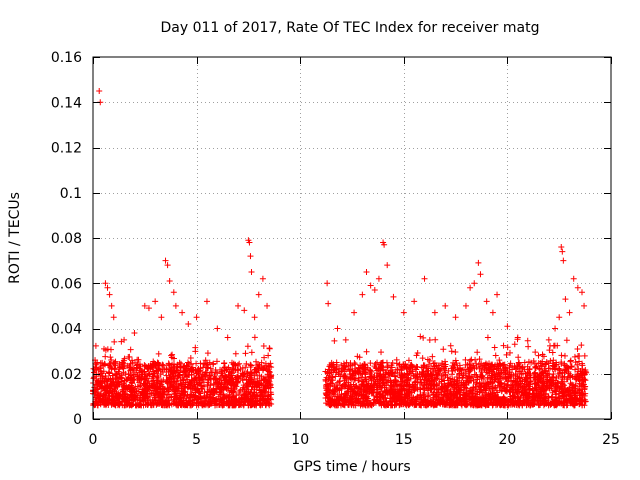 The height and width of the screenshot is (480, 640). Describe the element at coordinates (66, 284) in the screenshot. I see `y-tick-label: 0.06` at that location.